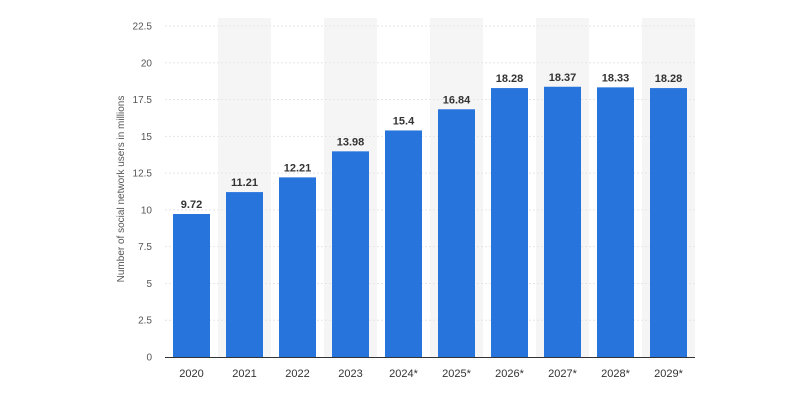  What do you see at coordinates (143, 100) in the screenshot?
I see `y-tick-label: 17.5` at bounding box center [143, 100].